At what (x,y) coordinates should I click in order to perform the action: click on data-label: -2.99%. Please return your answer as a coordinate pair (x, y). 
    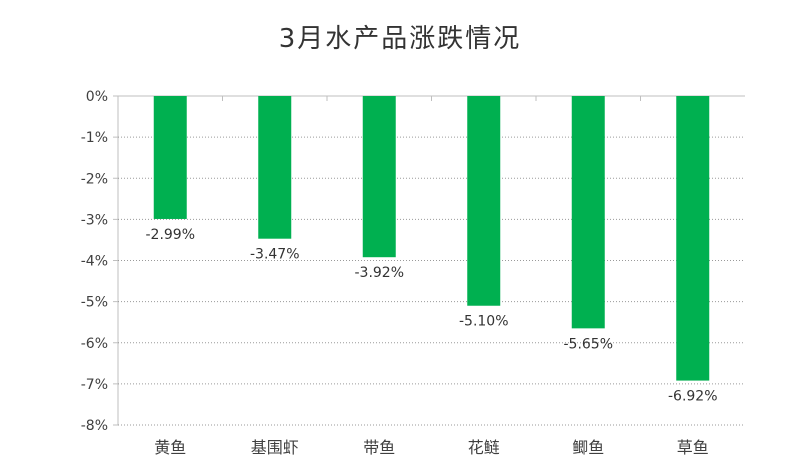
    Looking at the image, I should click on (170, 235).